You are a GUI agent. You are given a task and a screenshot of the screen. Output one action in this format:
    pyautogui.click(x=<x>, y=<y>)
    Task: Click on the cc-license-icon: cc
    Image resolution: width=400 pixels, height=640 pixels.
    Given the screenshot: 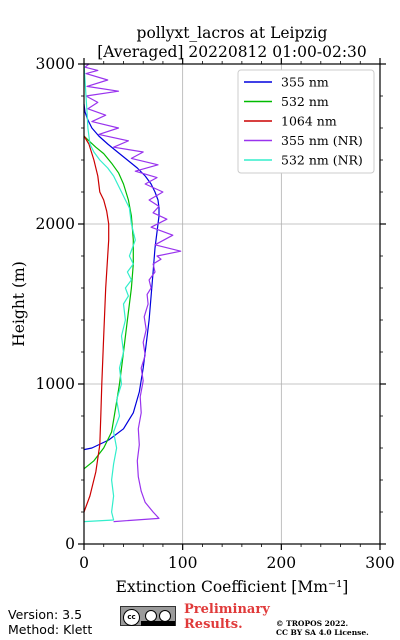 What is the action you would take?
    pyautogui.click(x=148, y=616)
    